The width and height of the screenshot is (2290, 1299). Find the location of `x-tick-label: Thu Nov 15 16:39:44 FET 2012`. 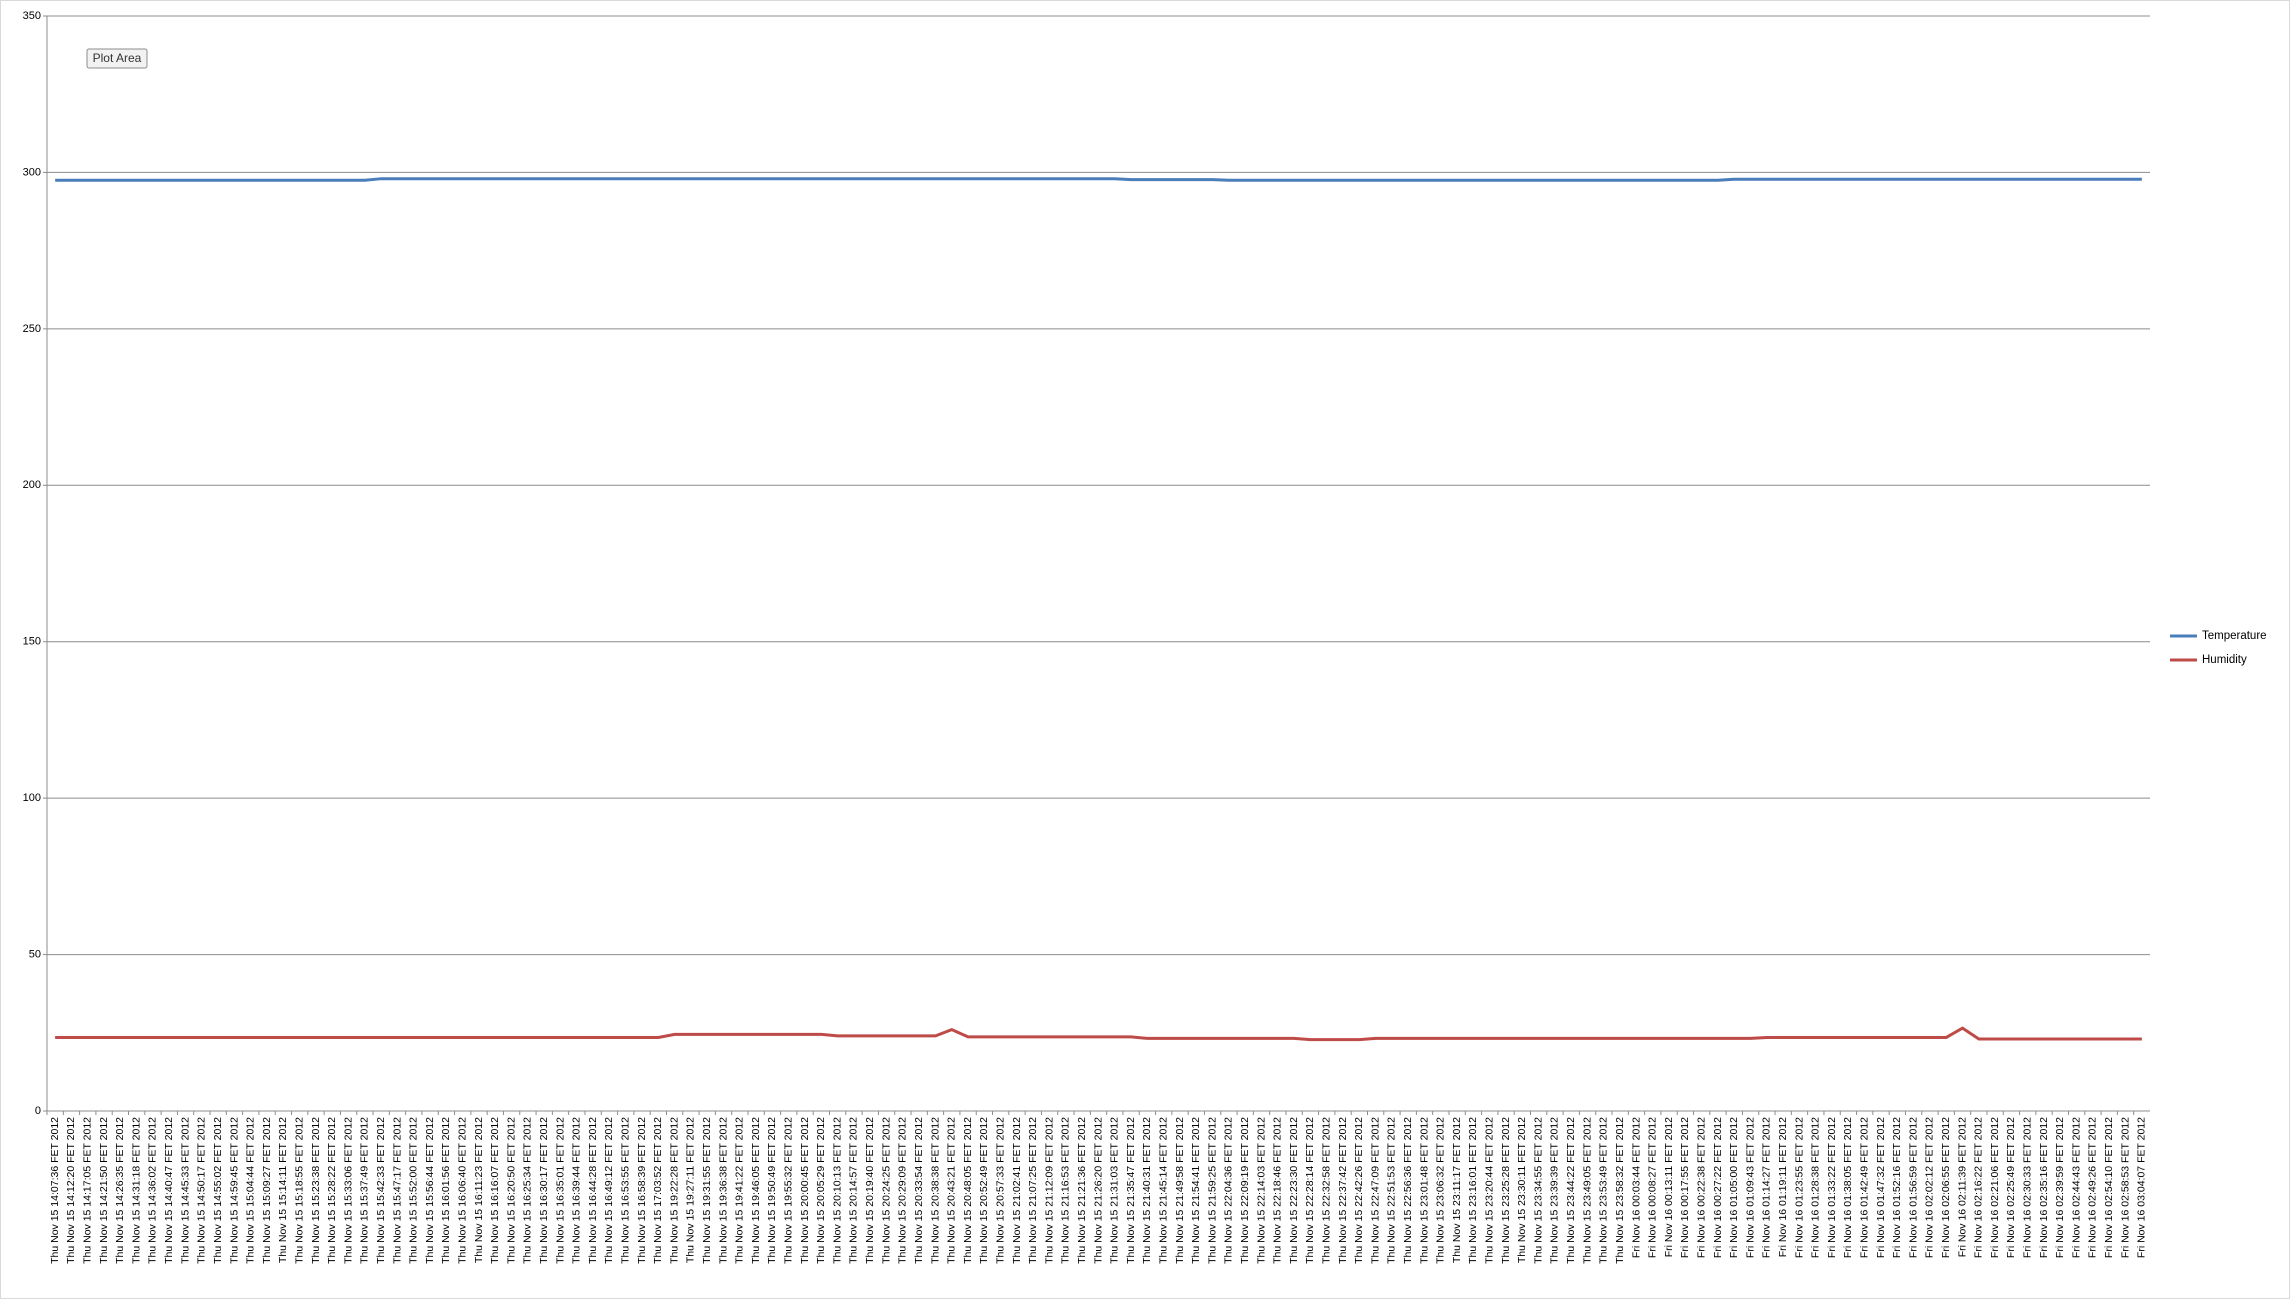

x-tick-label: Thu Nov 15 16:39:44 FET 2012 is located at coordinates (577, 1190).